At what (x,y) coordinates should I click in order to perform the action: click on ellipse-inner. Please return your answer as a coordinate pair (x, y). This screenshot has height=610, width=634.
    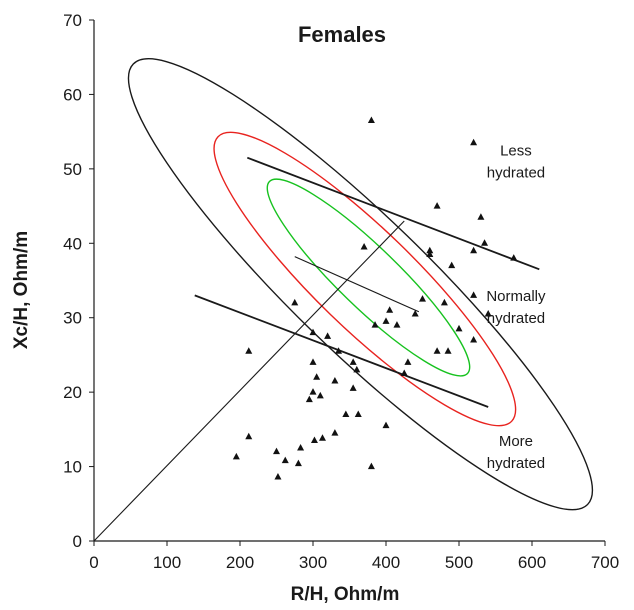
    Looking at the image, I should click on (369, 277).